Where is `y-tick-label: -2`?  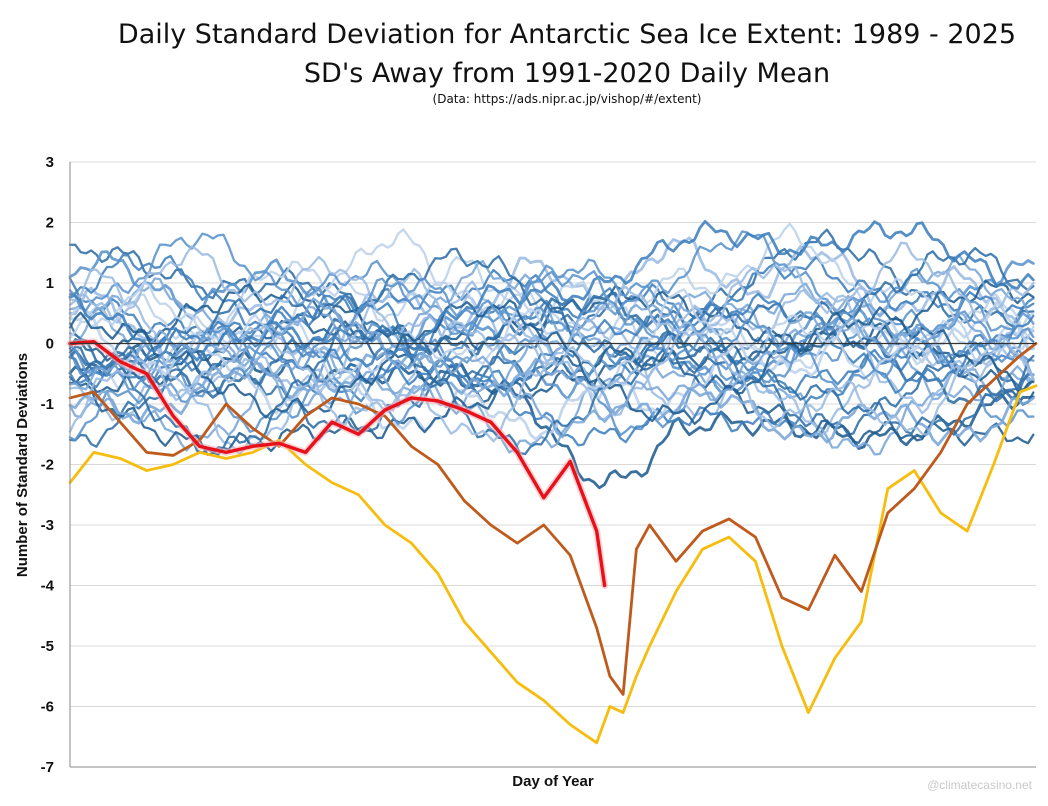 y-tick-label: -2 is located at coordinates (47, 465).